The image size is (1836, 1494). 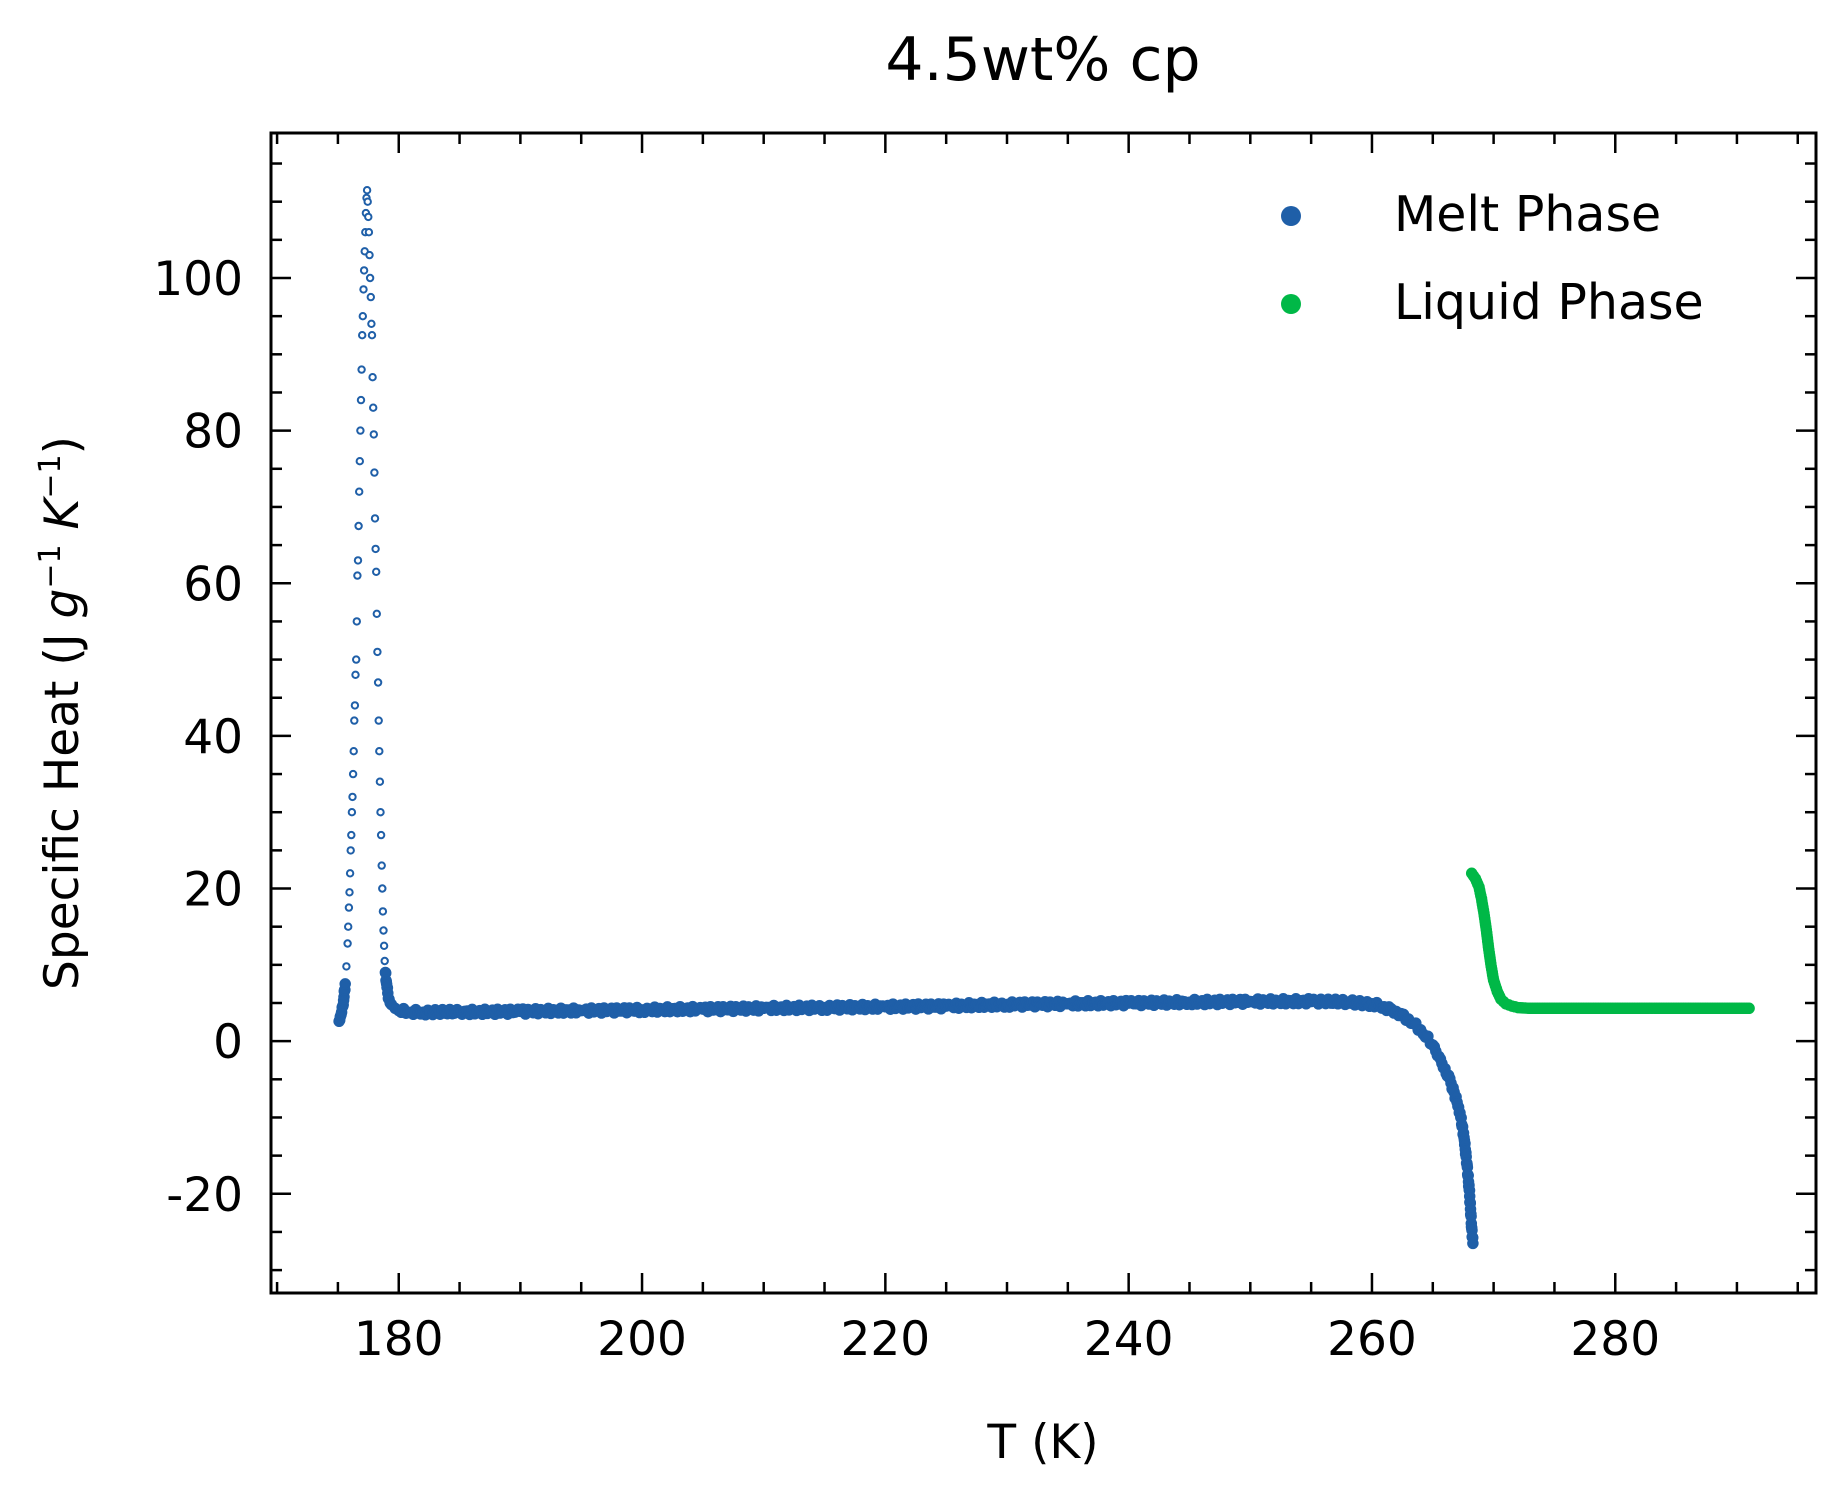 What do you see at coordinates (1492, 258) in the screenshot?
I see `legend: Melt Phase Liquid Phase` at bounding box center [1492, 258].